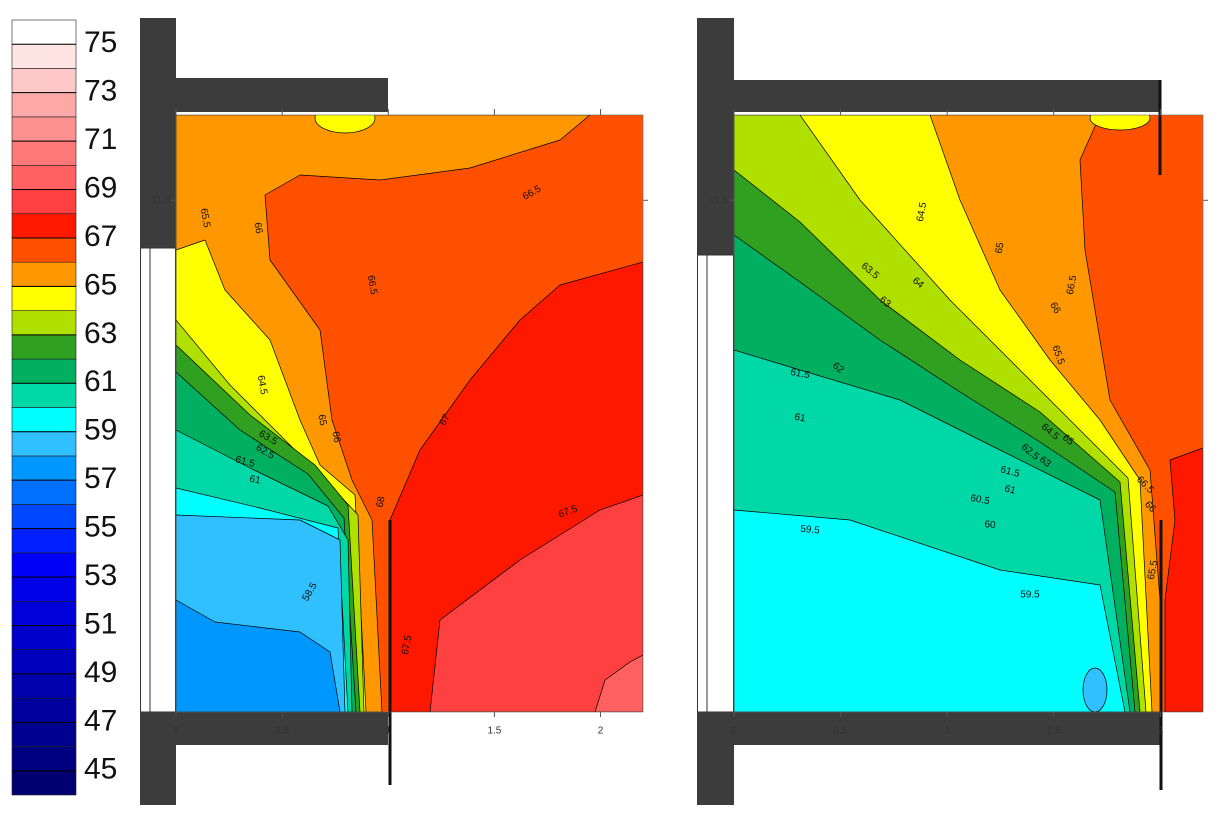 The image size is (1221, 833). Describe the element at coordinates (100, 430) in the screenshot. I see `colorbar-label: 59` at that location.